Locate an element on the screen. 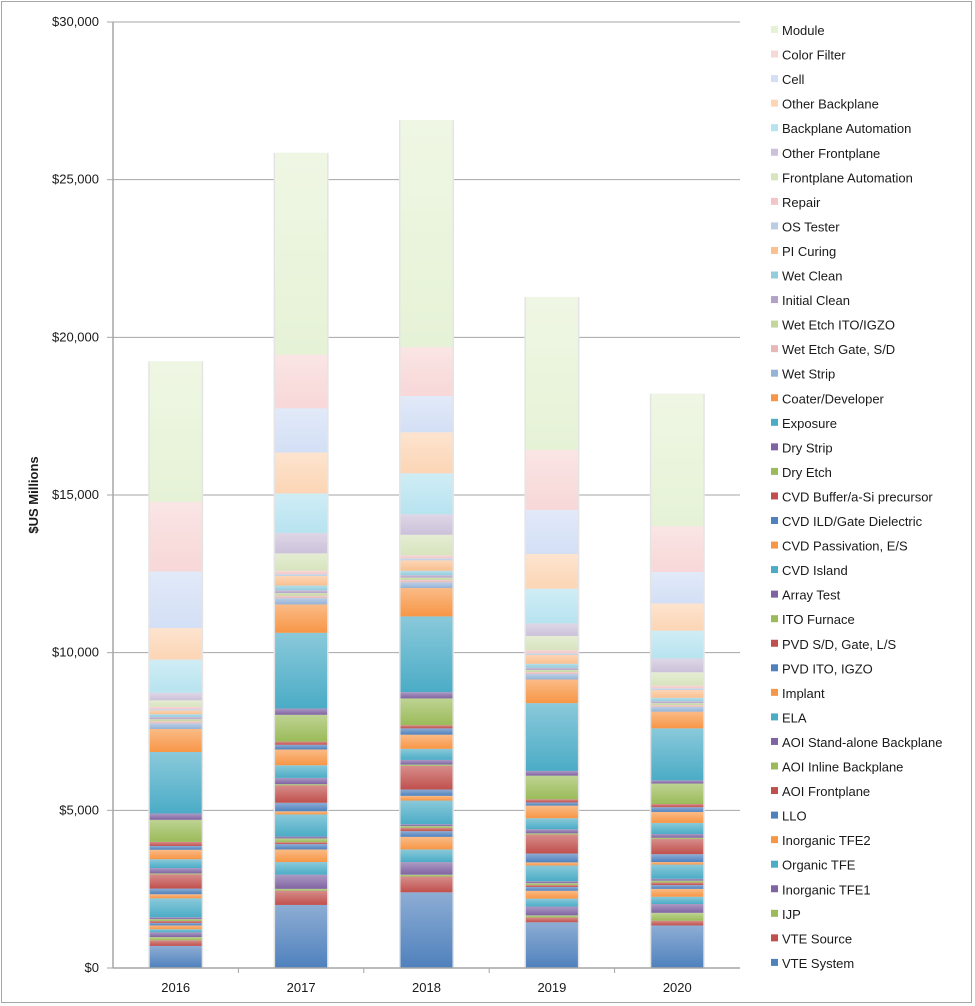 The image size is (975, 1006). legend-label: Backplane Automation is located at coordinates (846, 128).